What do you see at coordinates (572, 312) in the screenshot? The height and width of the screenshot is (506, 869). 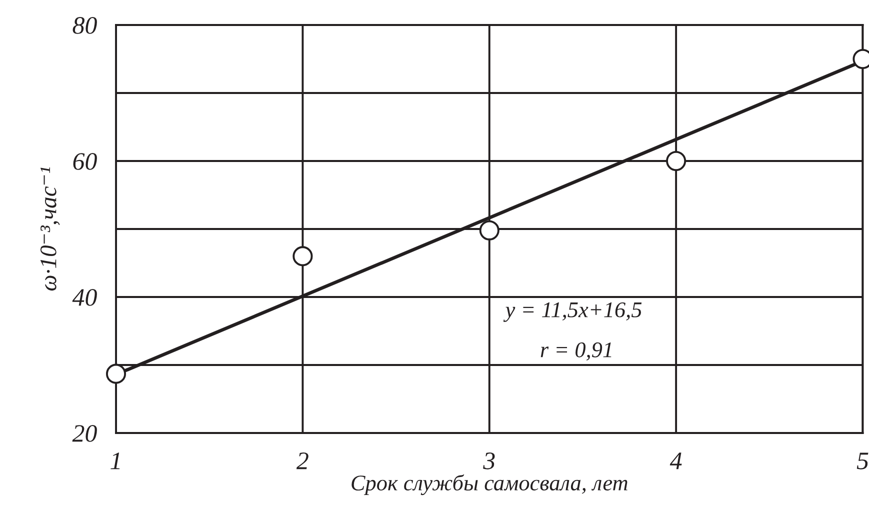 I see `annotation: y = 11,5x+16,5` at bounding box center [572, 312].